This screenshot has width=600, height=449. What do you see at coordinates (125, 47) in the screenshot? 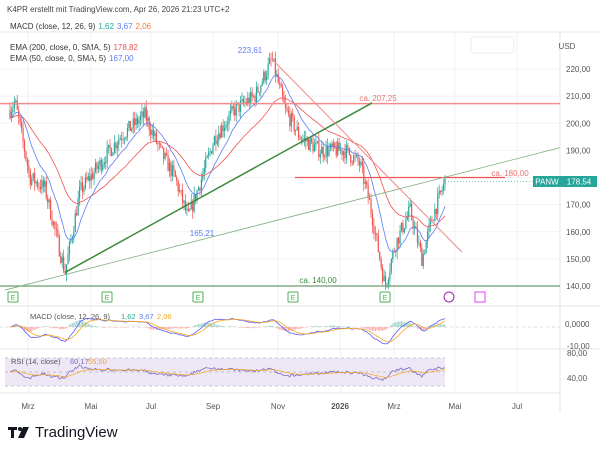
I see `legend-value: 178,82` at bounding box center [125, 47].